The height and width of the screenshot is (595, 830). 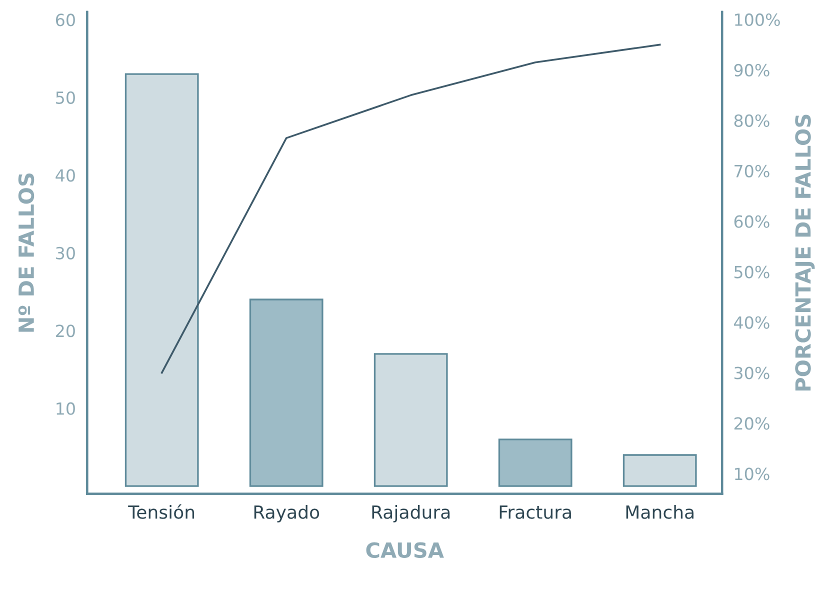 I want to click on y-tick-label: 40, so click(x=65, y=175).